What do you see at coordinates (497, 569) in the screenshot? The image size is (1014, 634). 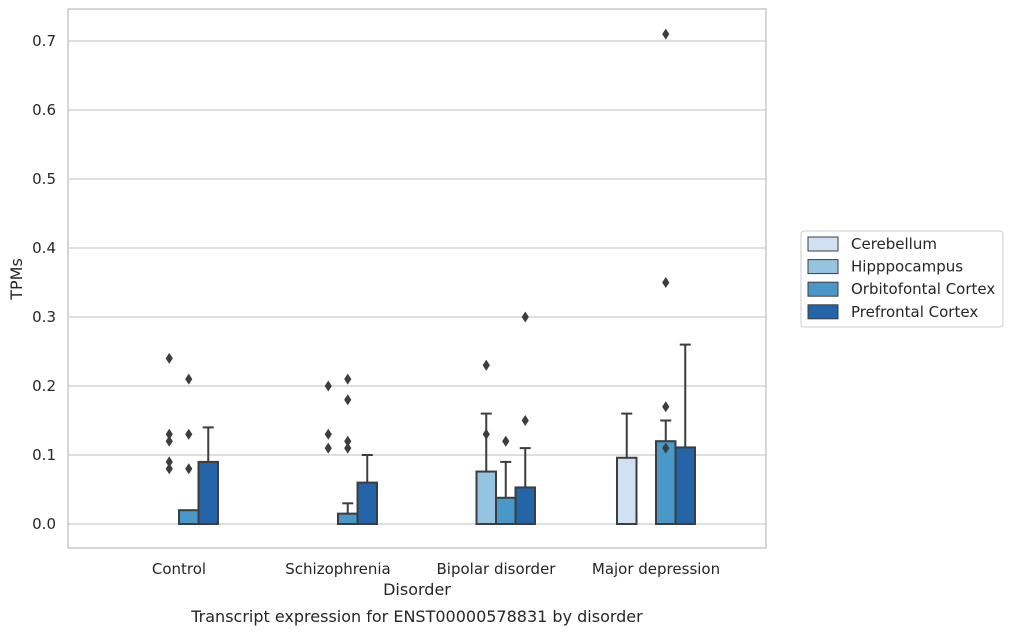 I see `x-tick-label: Bipolar disorder` at bounding box center [497, 569].